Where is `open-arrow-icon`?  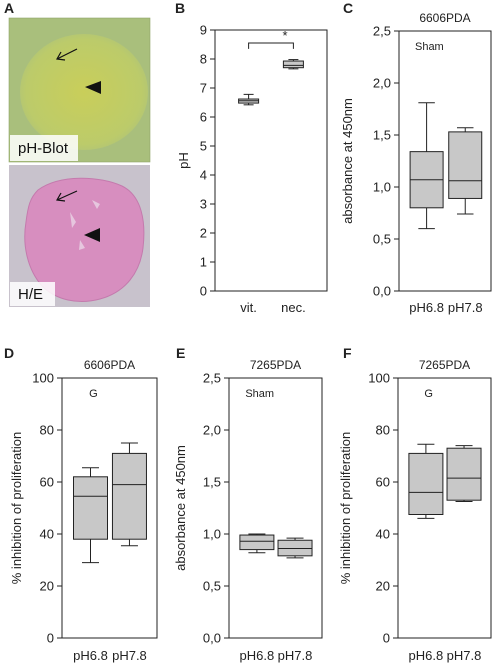
open-arrow-icon is located at coordinates (67, 54).